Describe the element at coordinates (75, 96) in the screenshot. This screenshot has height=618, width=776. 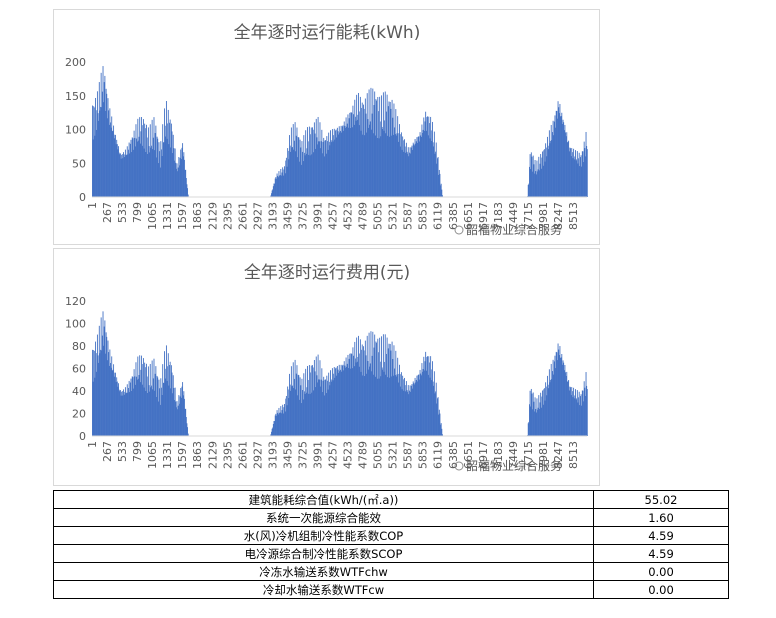
I see `y-tick-label: 150` at that location.